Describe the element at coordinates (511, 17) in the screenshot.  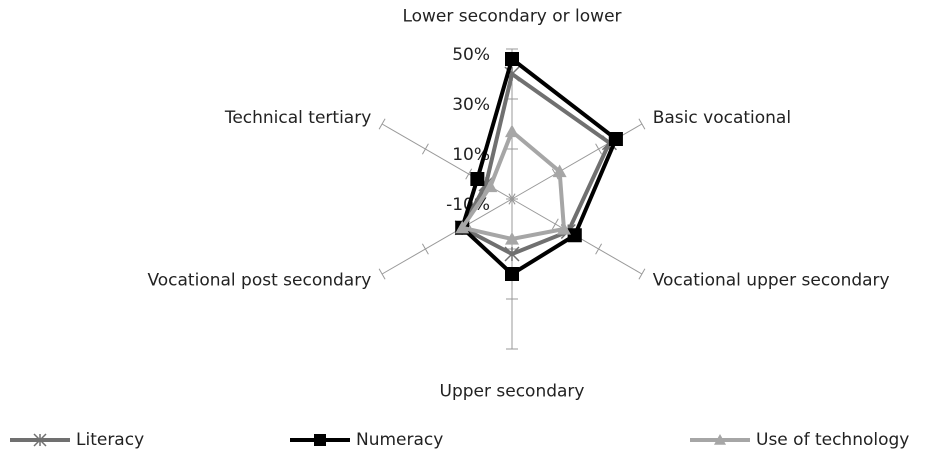
I see `category-label: Lower secondary or lower` at that location.